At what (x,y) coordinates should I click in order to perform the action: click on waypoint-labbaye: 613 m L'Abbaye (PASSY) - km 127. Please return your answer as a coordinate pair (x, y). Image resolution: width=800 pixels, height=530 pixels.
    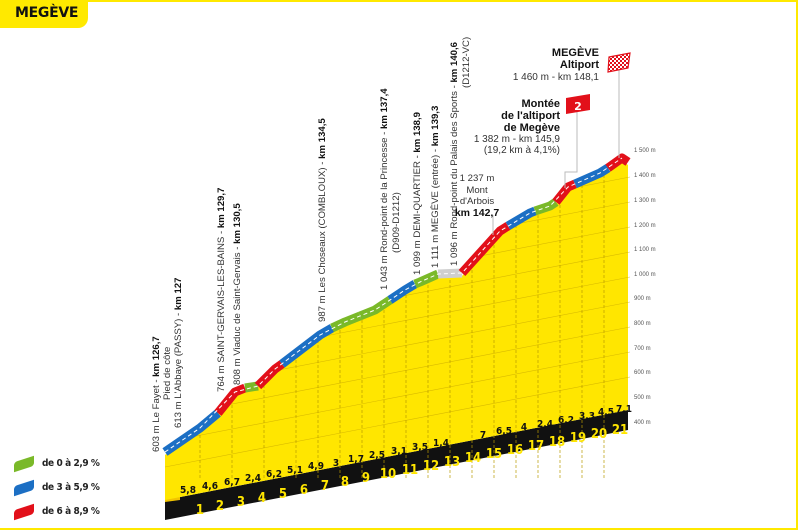
    Looking at the image, I should click on (178, 353).